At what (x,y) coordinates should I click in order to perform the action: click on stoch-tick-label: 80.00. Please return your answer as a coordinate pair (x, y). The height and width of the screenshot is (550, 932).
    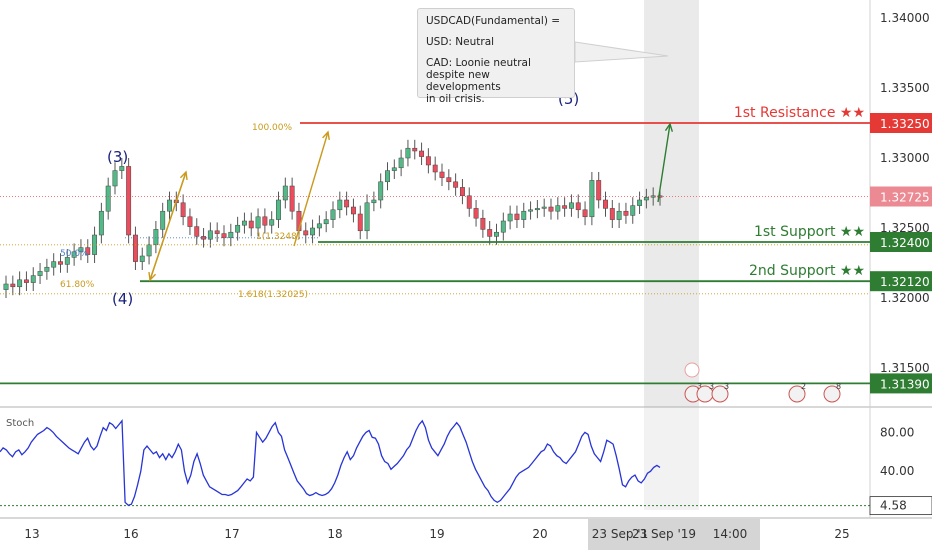
    Looking at the image, I should click on (897, 432).